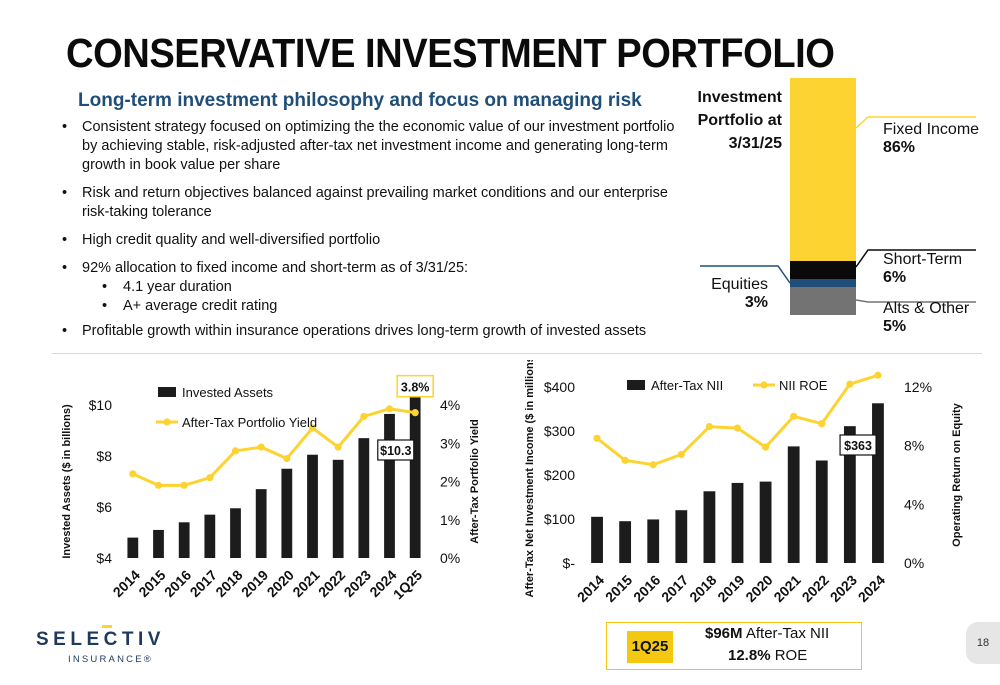 This screenshot has height=685, width=1000. What do you see at coordinates (858, 445) in the screenshot?
I see `bar-callout-box` at bounding box center [858, 445].